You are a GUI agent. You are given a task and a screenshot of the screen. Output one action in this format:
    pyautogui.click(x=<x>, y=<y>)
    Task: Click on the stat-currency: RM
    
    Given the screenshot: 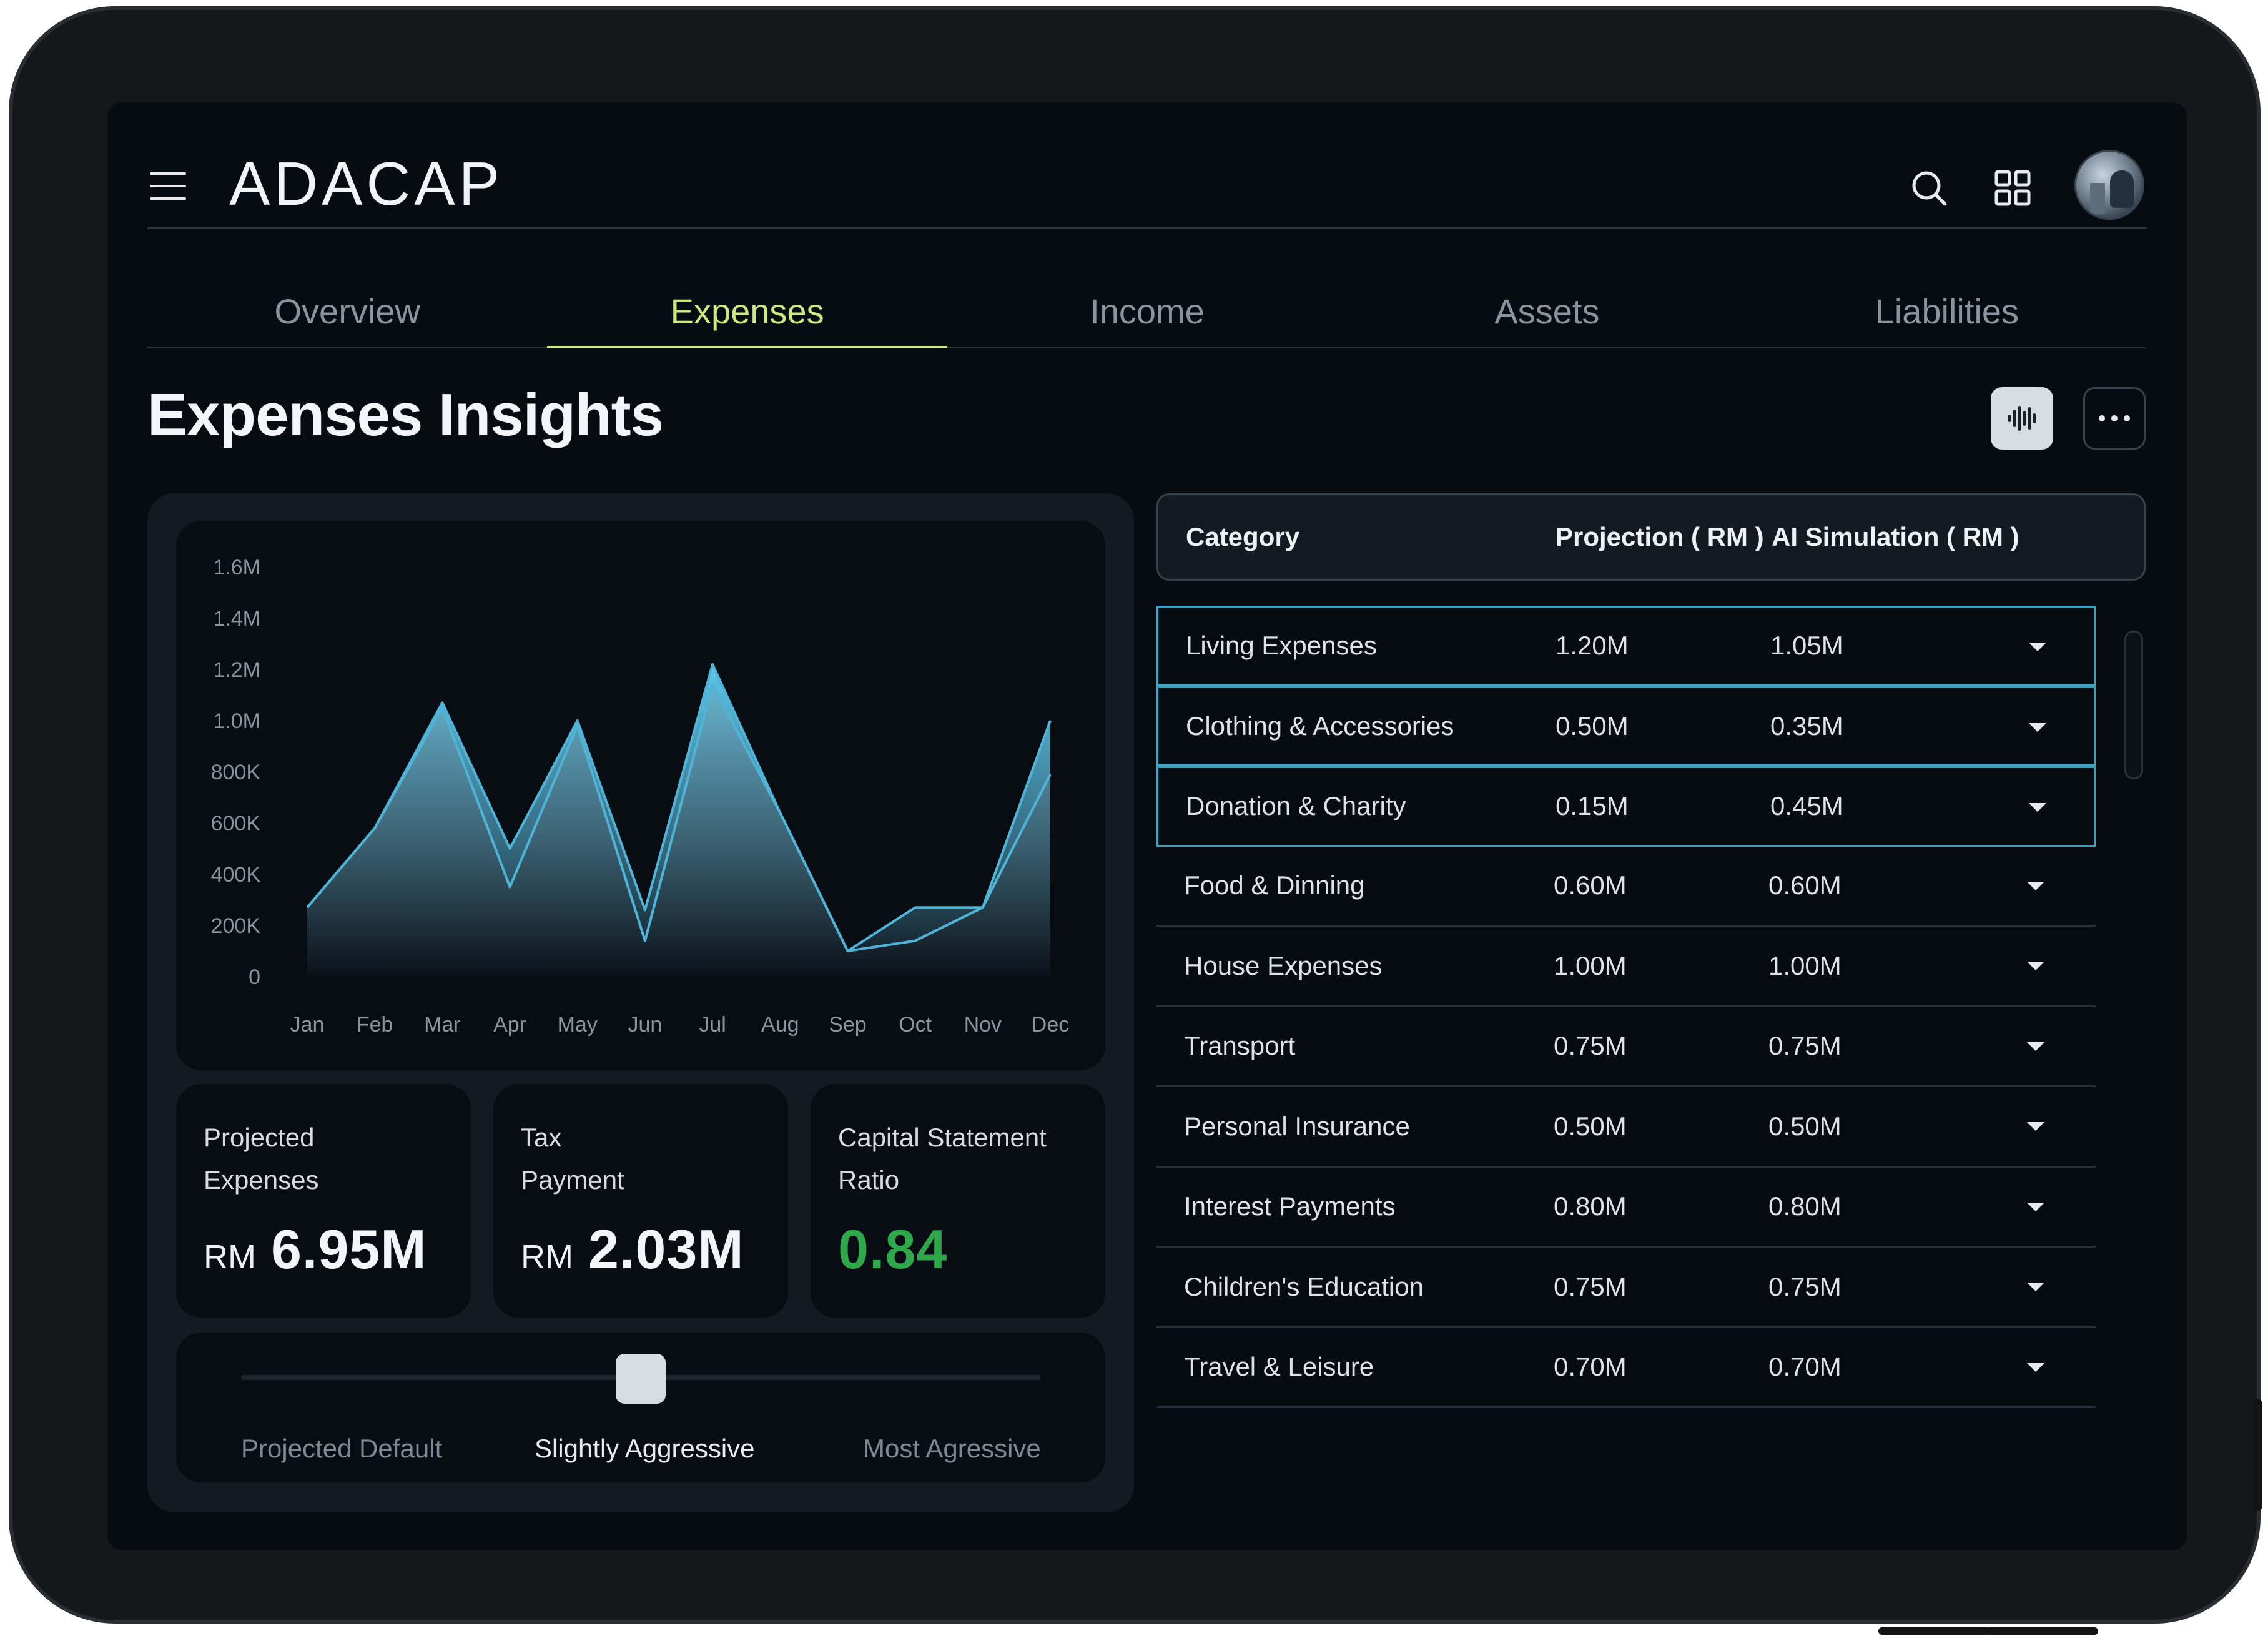 What is the action you would take?
    pyautogui.click(x=230, y=1257)
    